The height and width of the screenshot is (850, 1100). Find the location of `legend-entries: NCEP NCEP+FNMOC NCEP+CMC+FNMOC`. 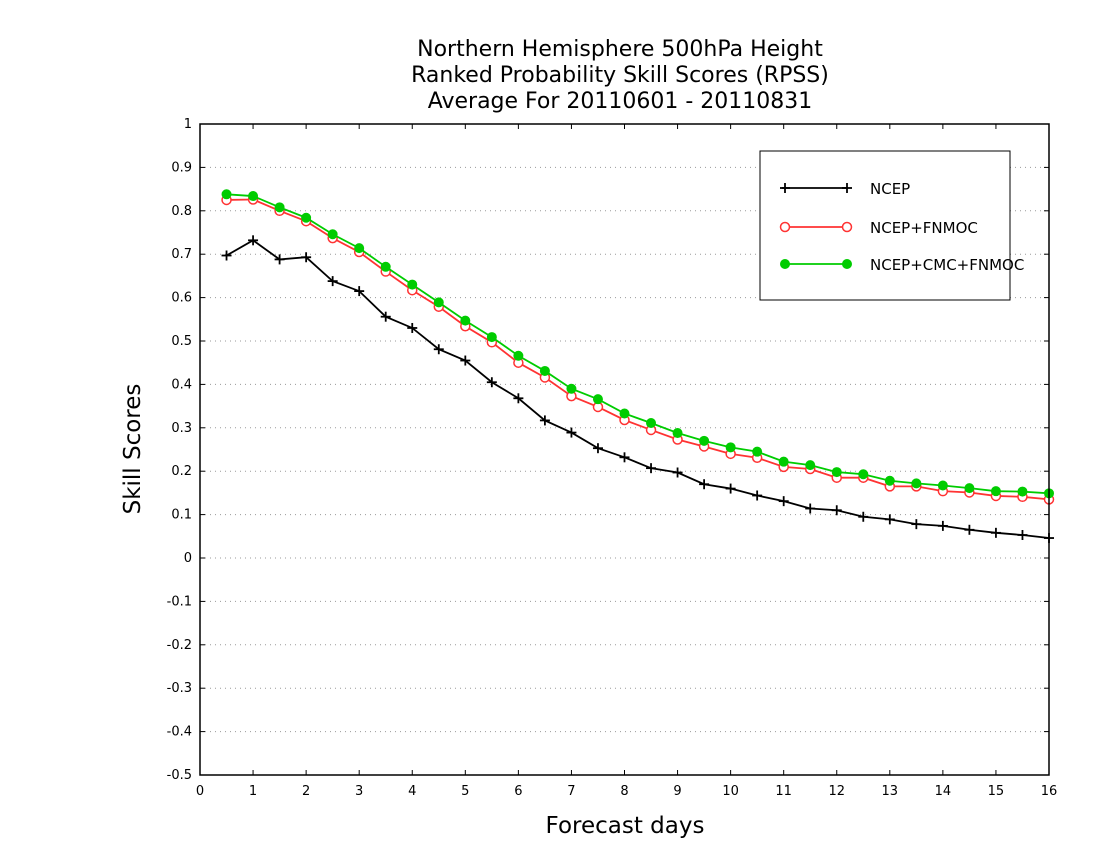

legend-entries: NCEP NCEP+FNMOC NCEP+CMC+FNMOC is located at coordinates (901, 227).